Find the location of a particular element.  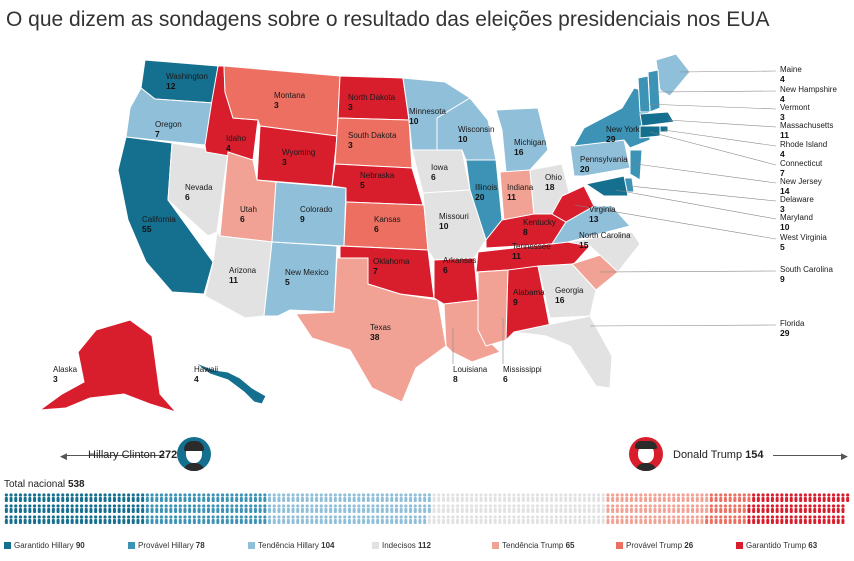

state-georgia is located at coordinates (567, 291).